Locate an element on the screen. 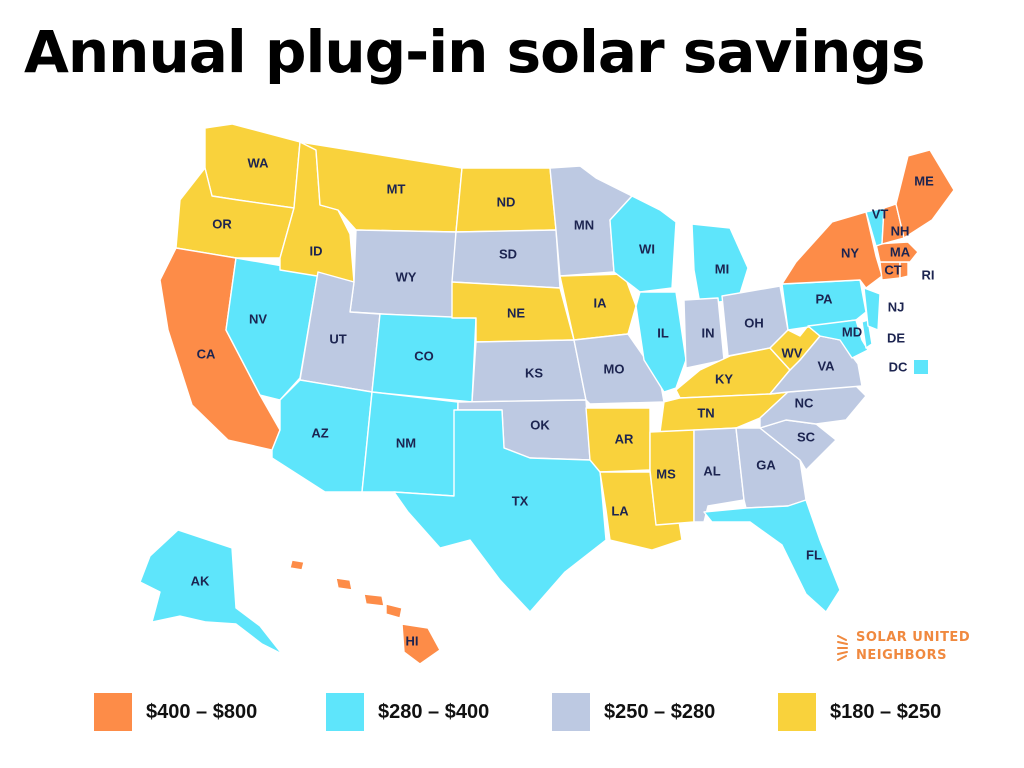  state-ak is located at coordinates (211, 592).